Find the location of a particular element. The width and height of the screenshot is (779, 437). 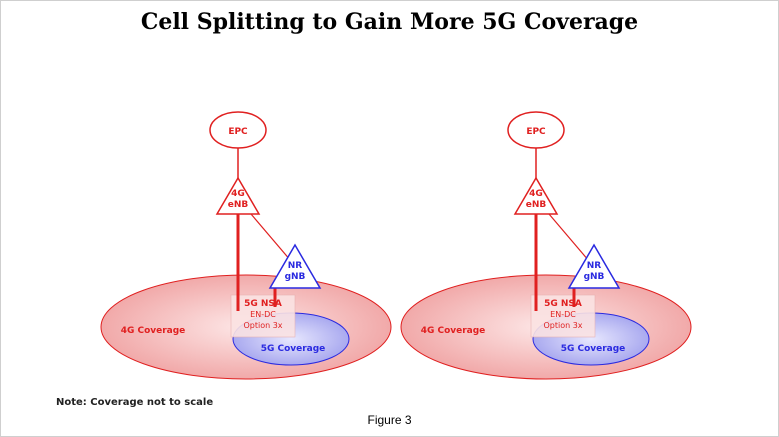

figure-caption: Figure 3 is located at coordinates (389, 420).